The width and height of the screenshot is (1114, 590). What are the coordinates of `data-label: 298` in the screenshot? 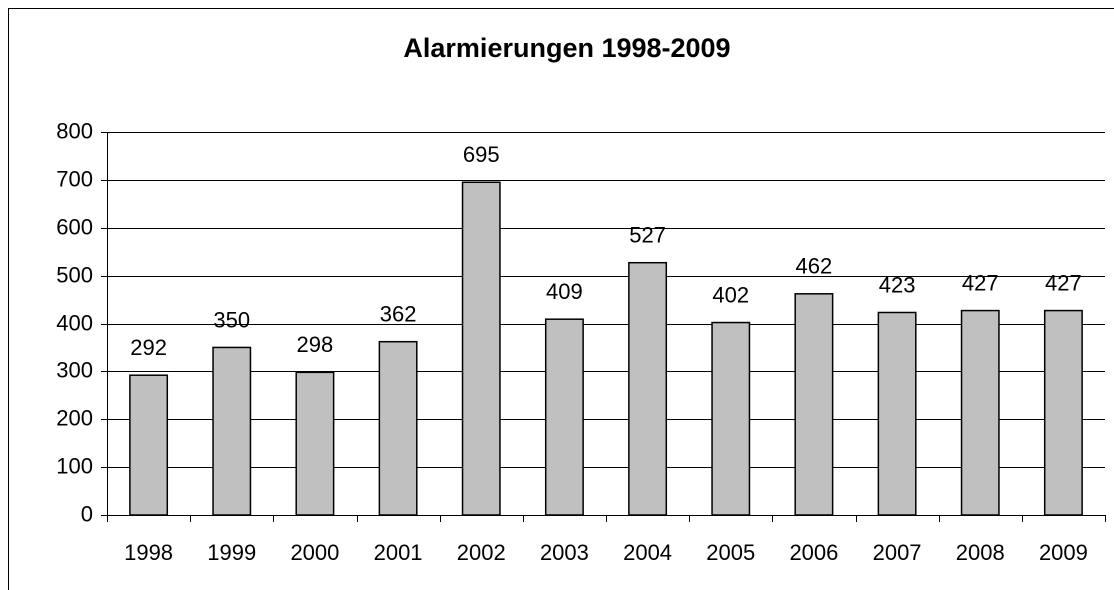 It's located at (315, 344).